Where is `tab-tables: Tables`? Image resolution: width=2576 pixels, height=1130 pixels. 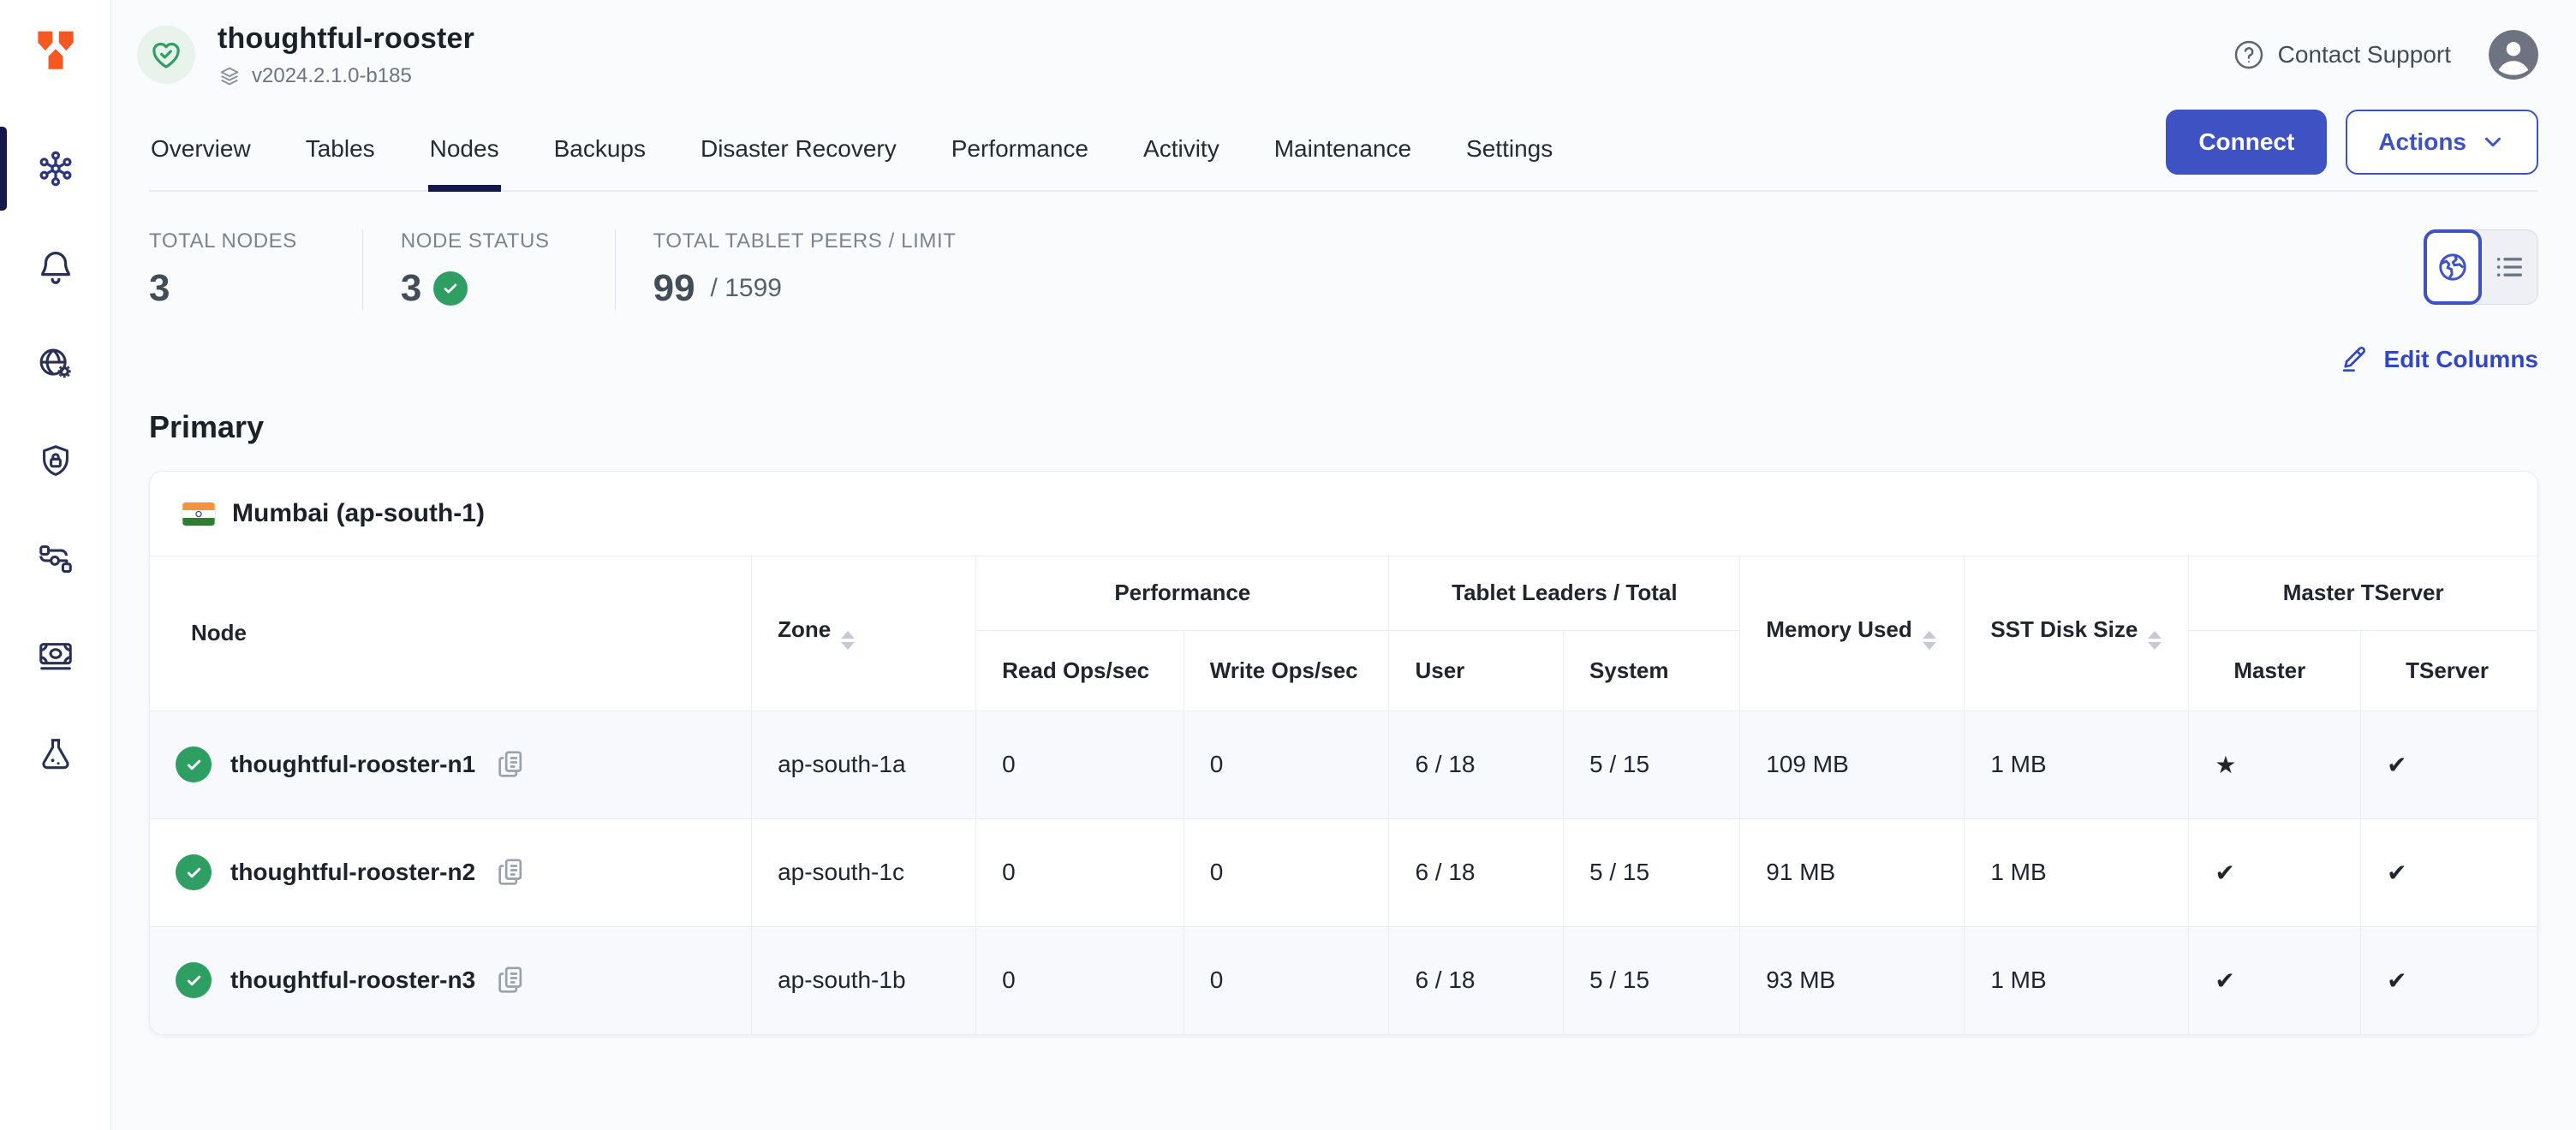 tab-tables: Tables is located at coordinates (340, 148).